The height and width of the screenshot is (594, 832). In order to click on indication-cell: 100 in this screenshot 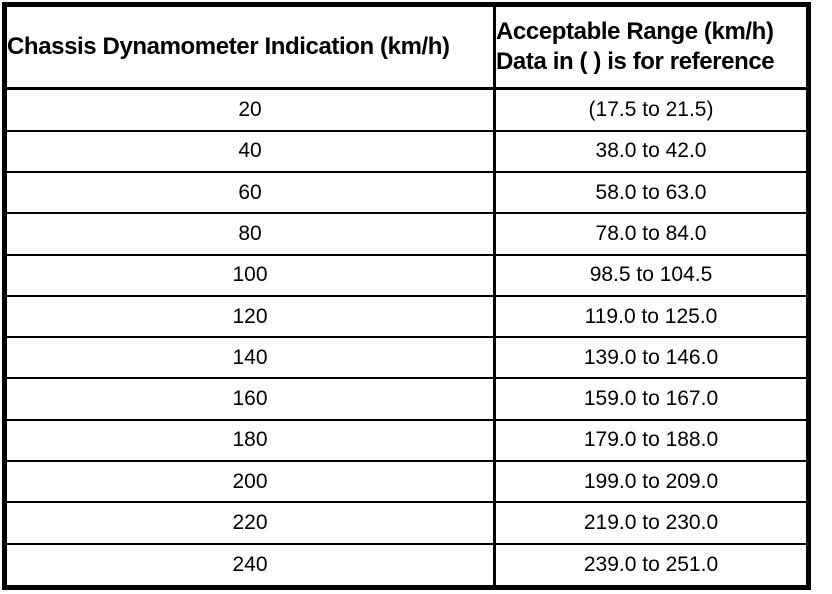, I will do `click(249, 275)`.